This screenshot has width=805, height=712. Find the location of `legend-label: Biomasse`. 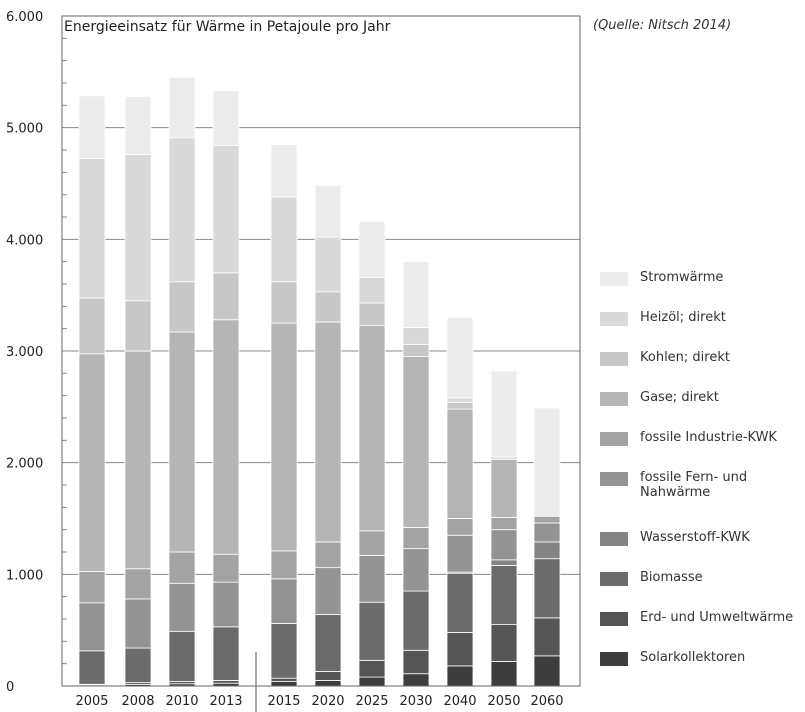

legend-label: Biomasse is located at coordinates (671, 577).